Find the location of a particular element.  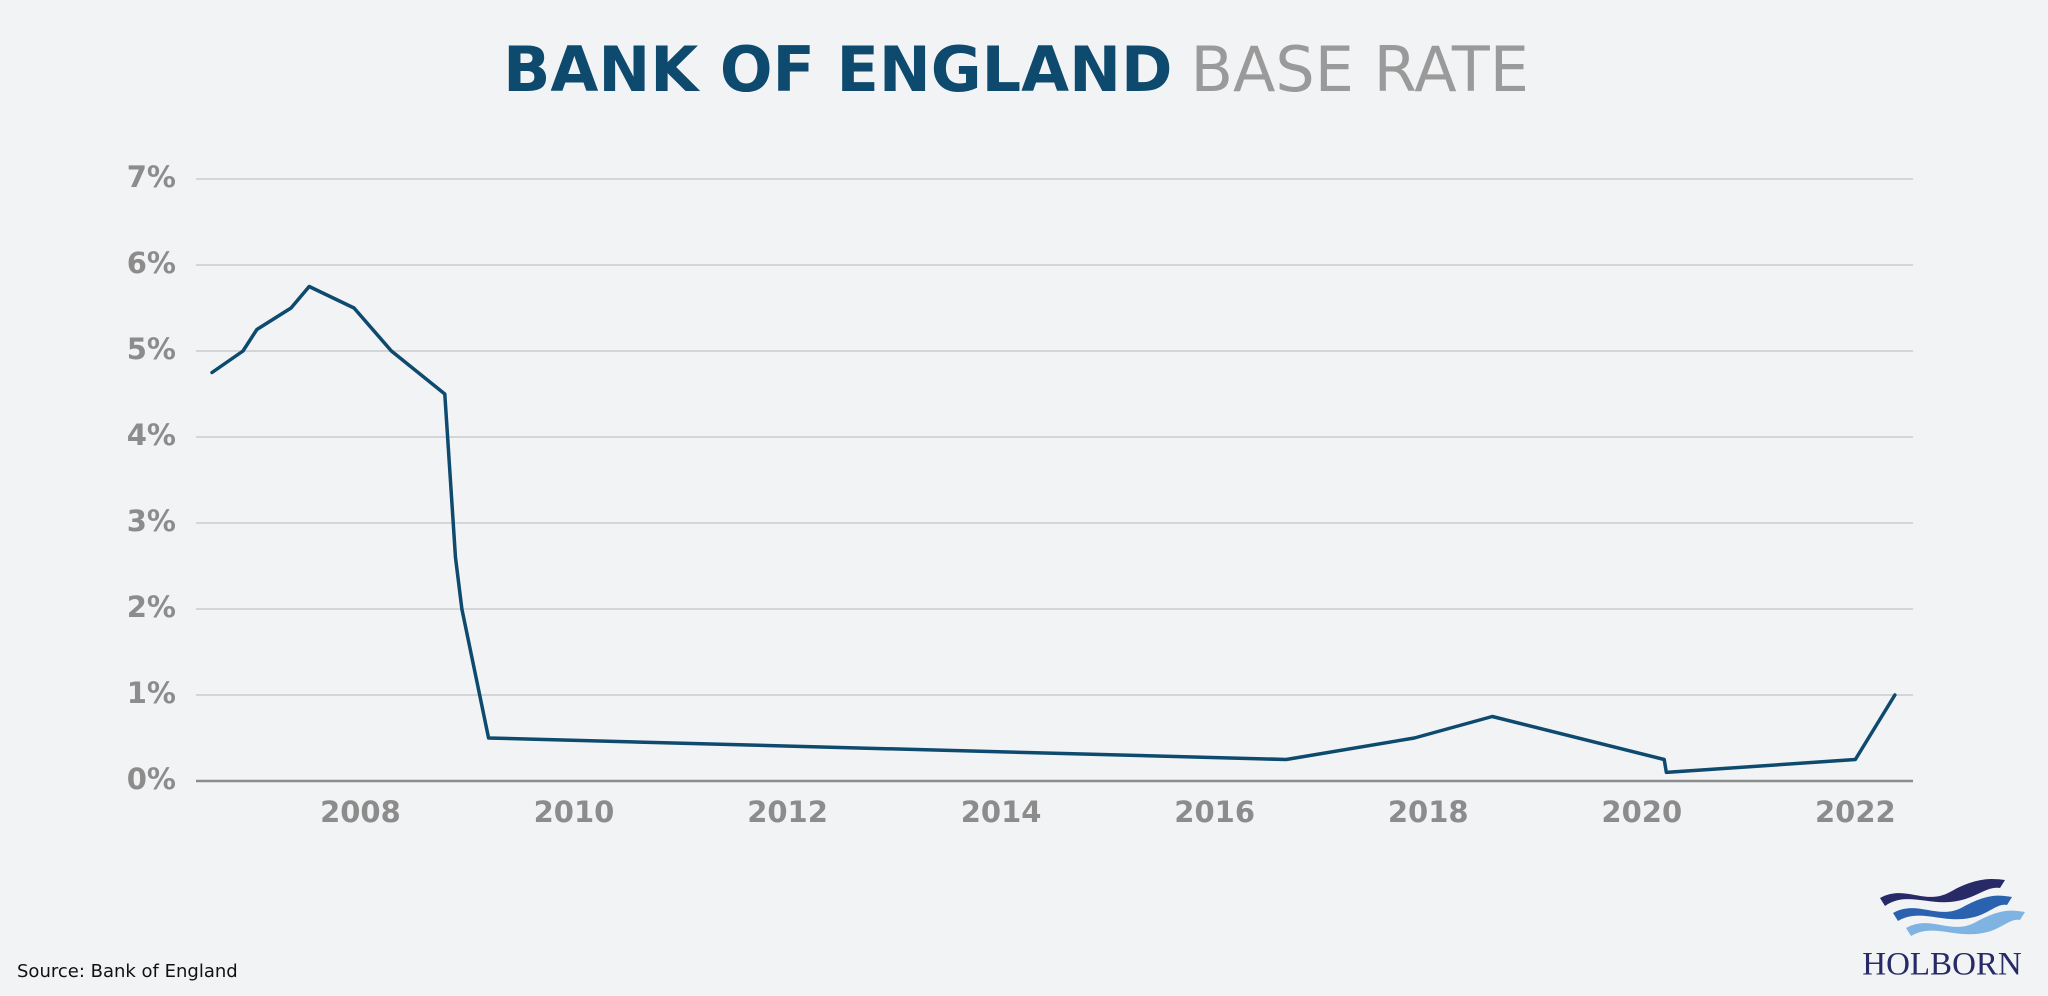

y-tick-label: 7% is located at coordinates (151, 177).